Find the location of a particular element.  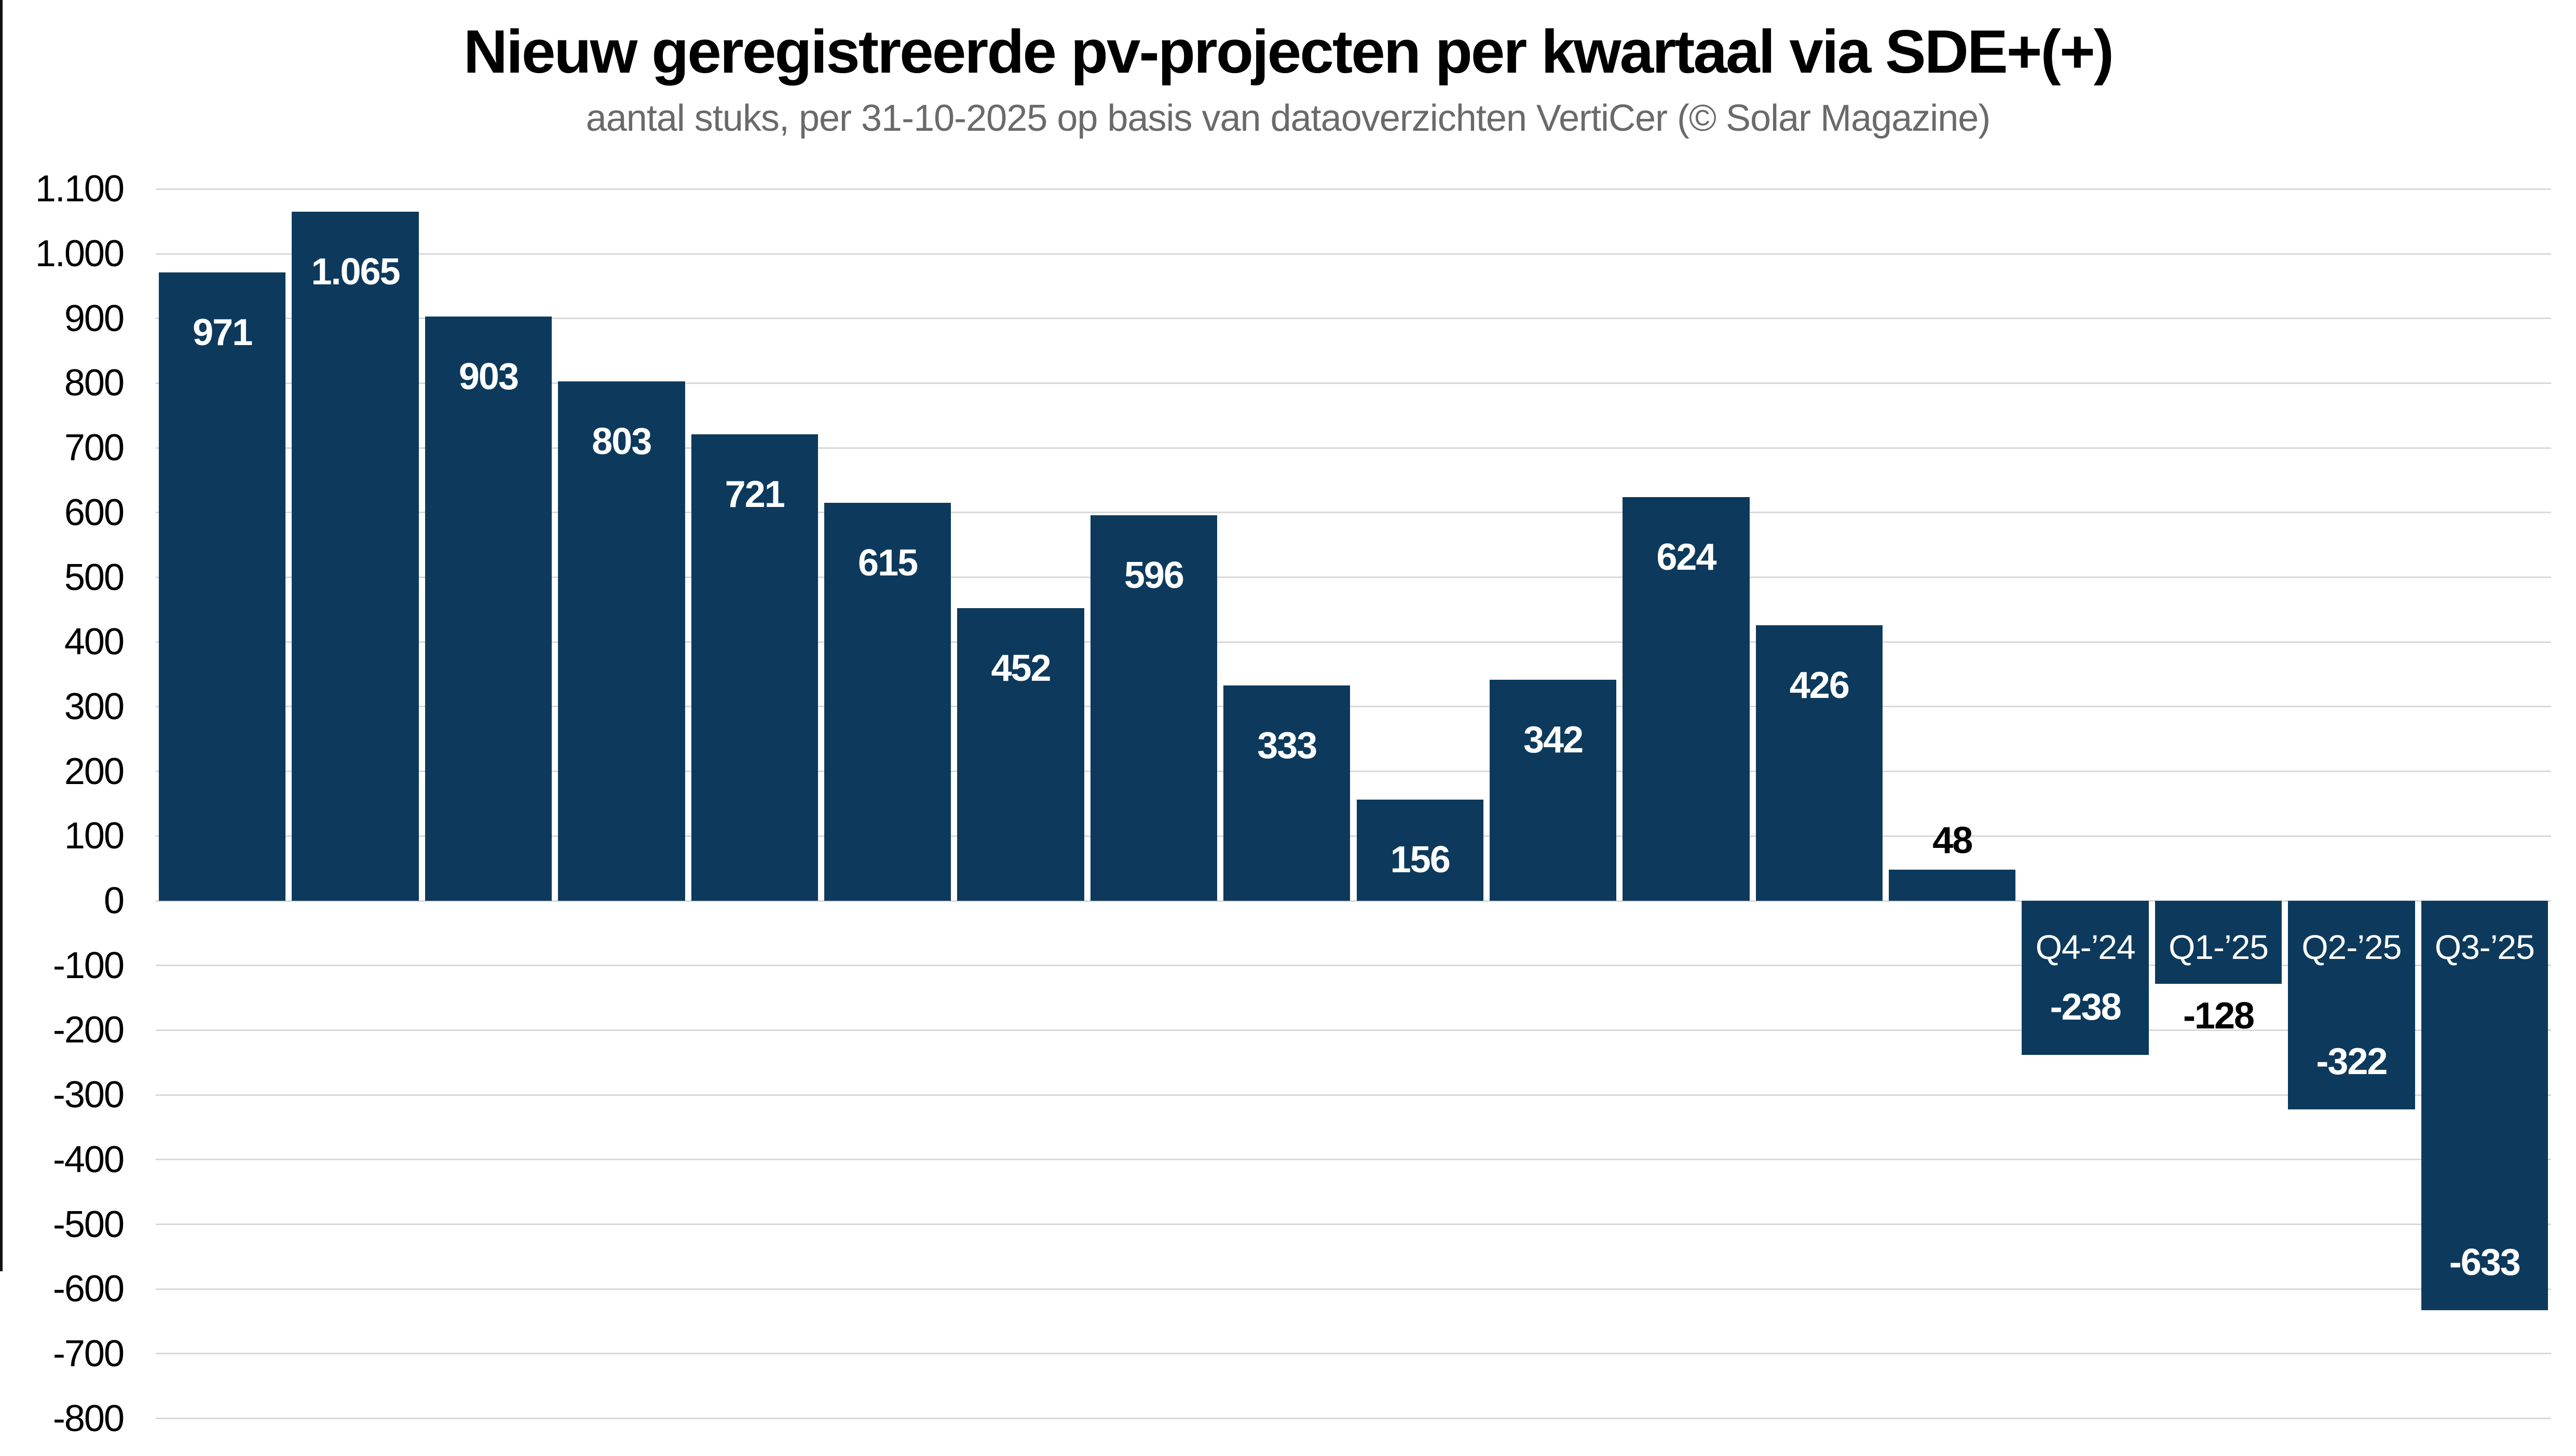

bar-value-label: 342 is located at coordinates (1553, 740).